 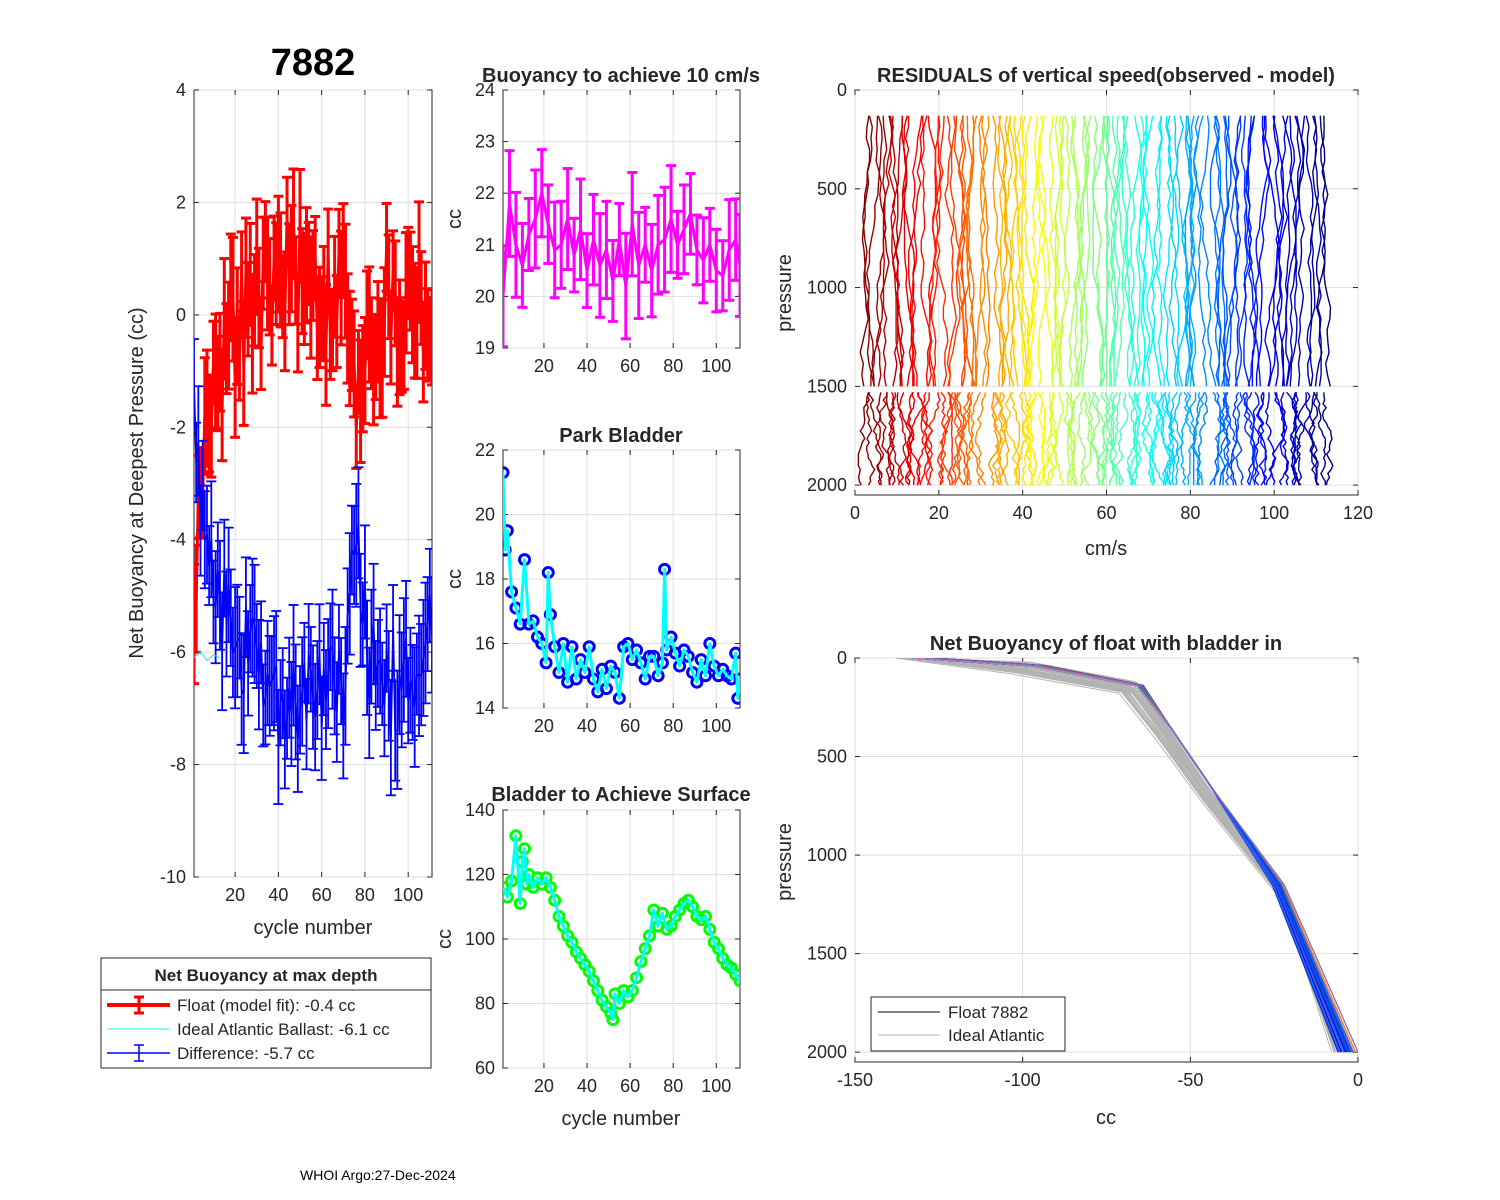 What do you see at coordinates (138, 1005) in the screenshot?
I see `legend-float-symbol` at bounding box center [138, 1005].